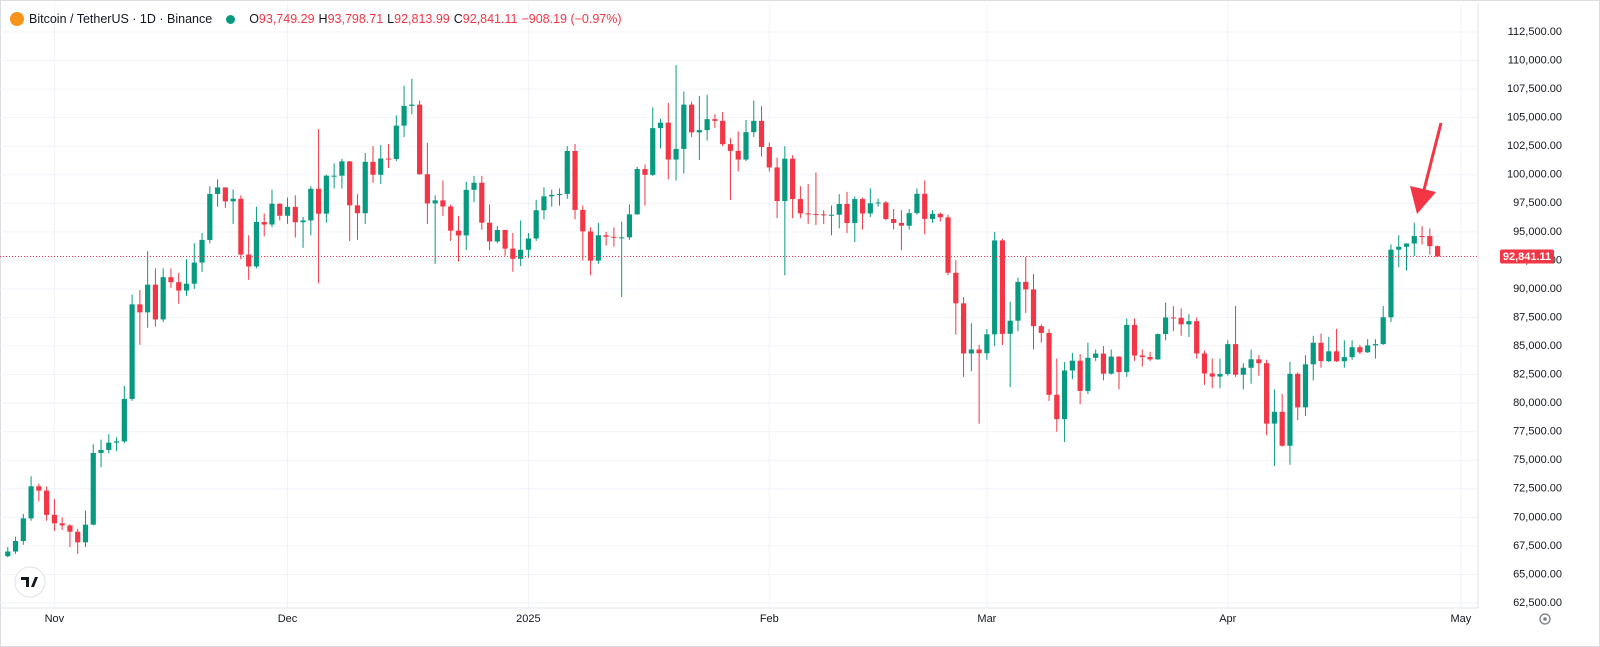 The height and width of the screenshot is (647, 1600). I want to click on tradingview-logo, so click(30, 582).